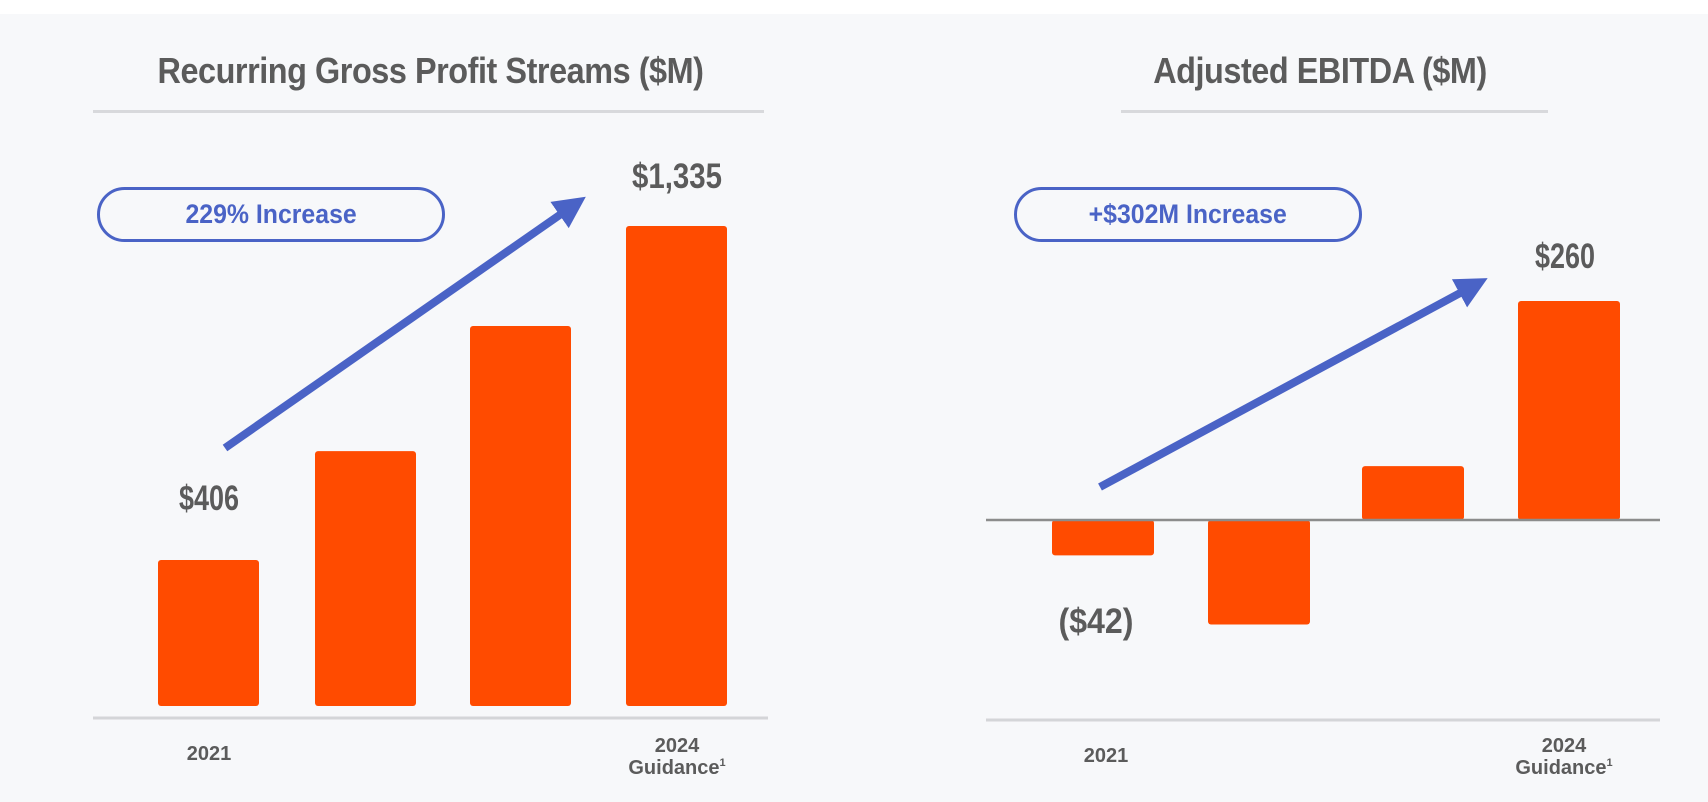 This screenshot has width=1708, height=802. I want to click on chart-title: Recurring Gross Profit Streams ($M), so click(430, 70).